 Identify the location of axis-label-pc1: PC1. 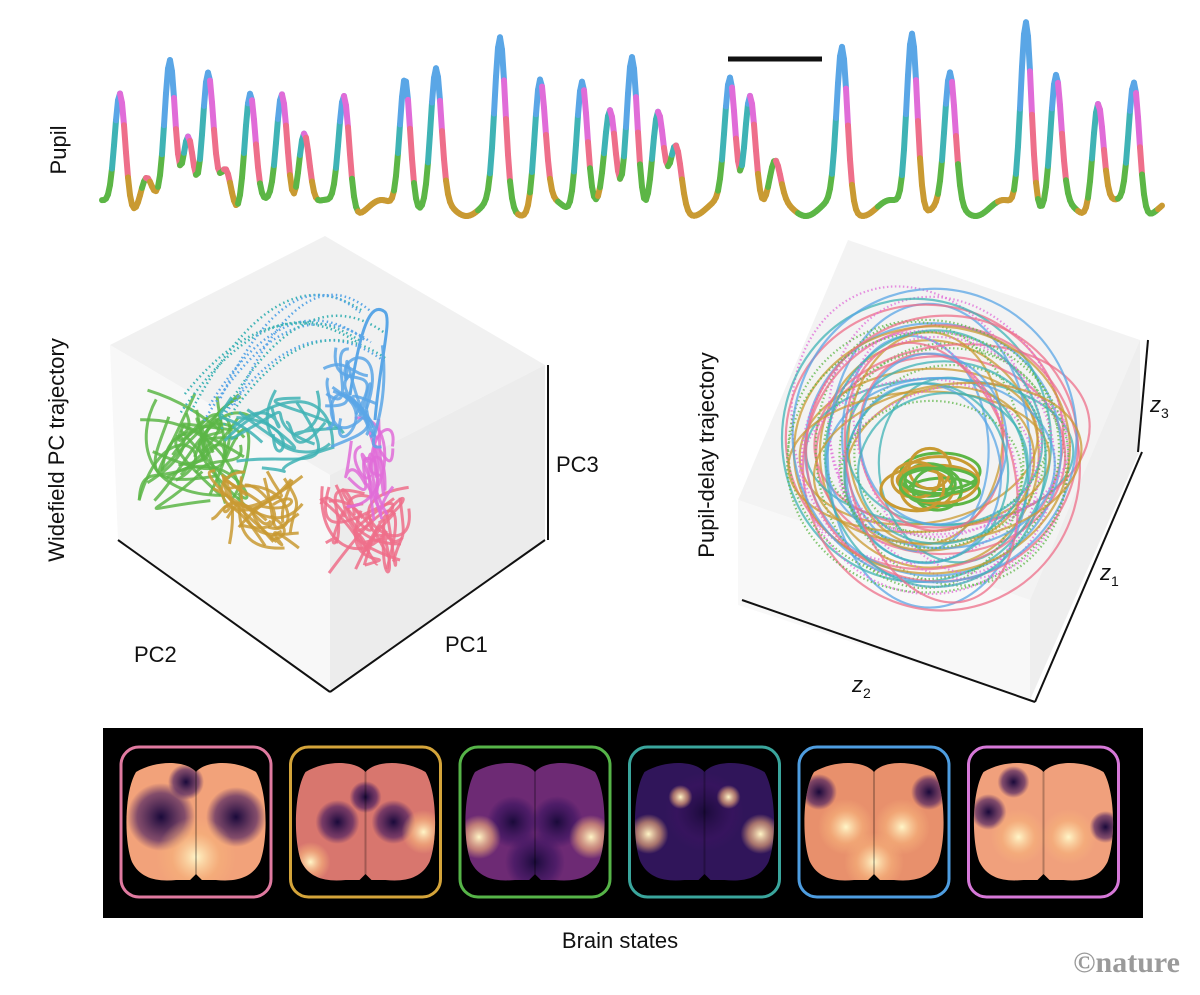
(466, 644).